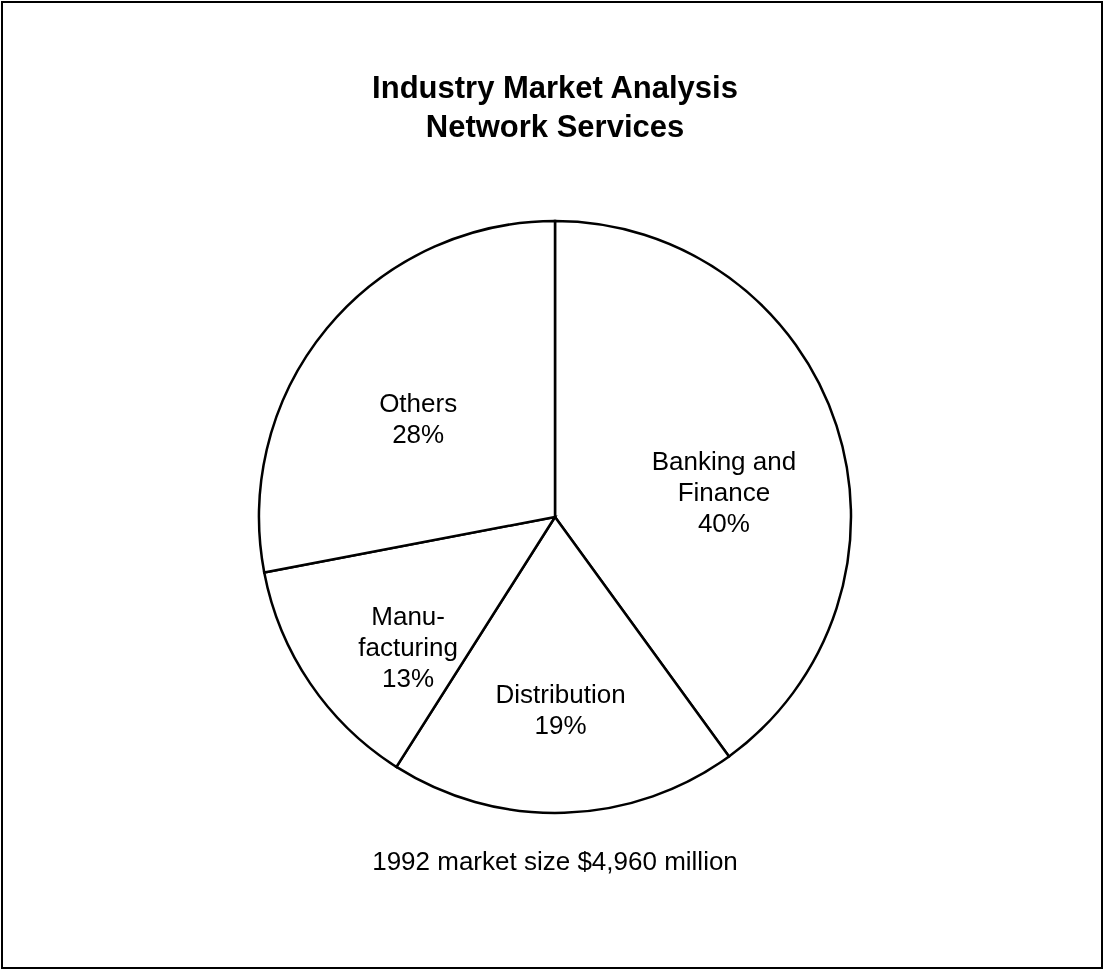  I want to click on data-label: 13%, so click(408, 677).